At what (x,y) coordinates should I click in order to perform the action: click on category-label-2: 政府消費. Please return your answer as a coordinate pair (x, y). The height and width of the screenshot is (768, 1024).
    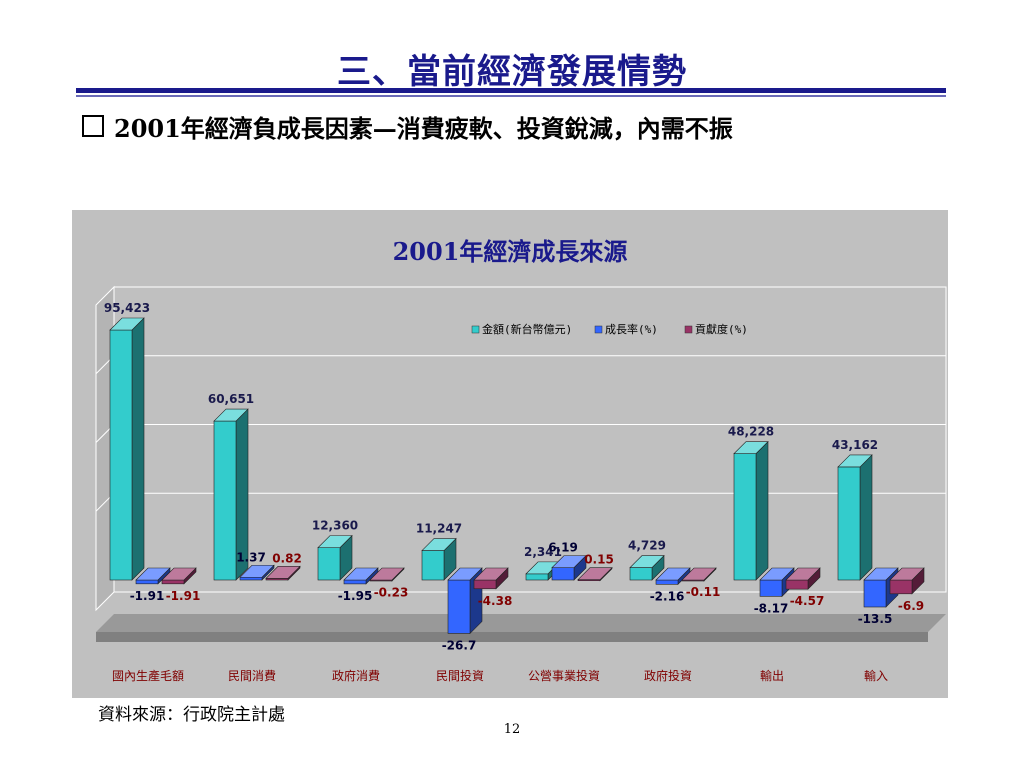
    Looking at the image, I should click on (356, 675).